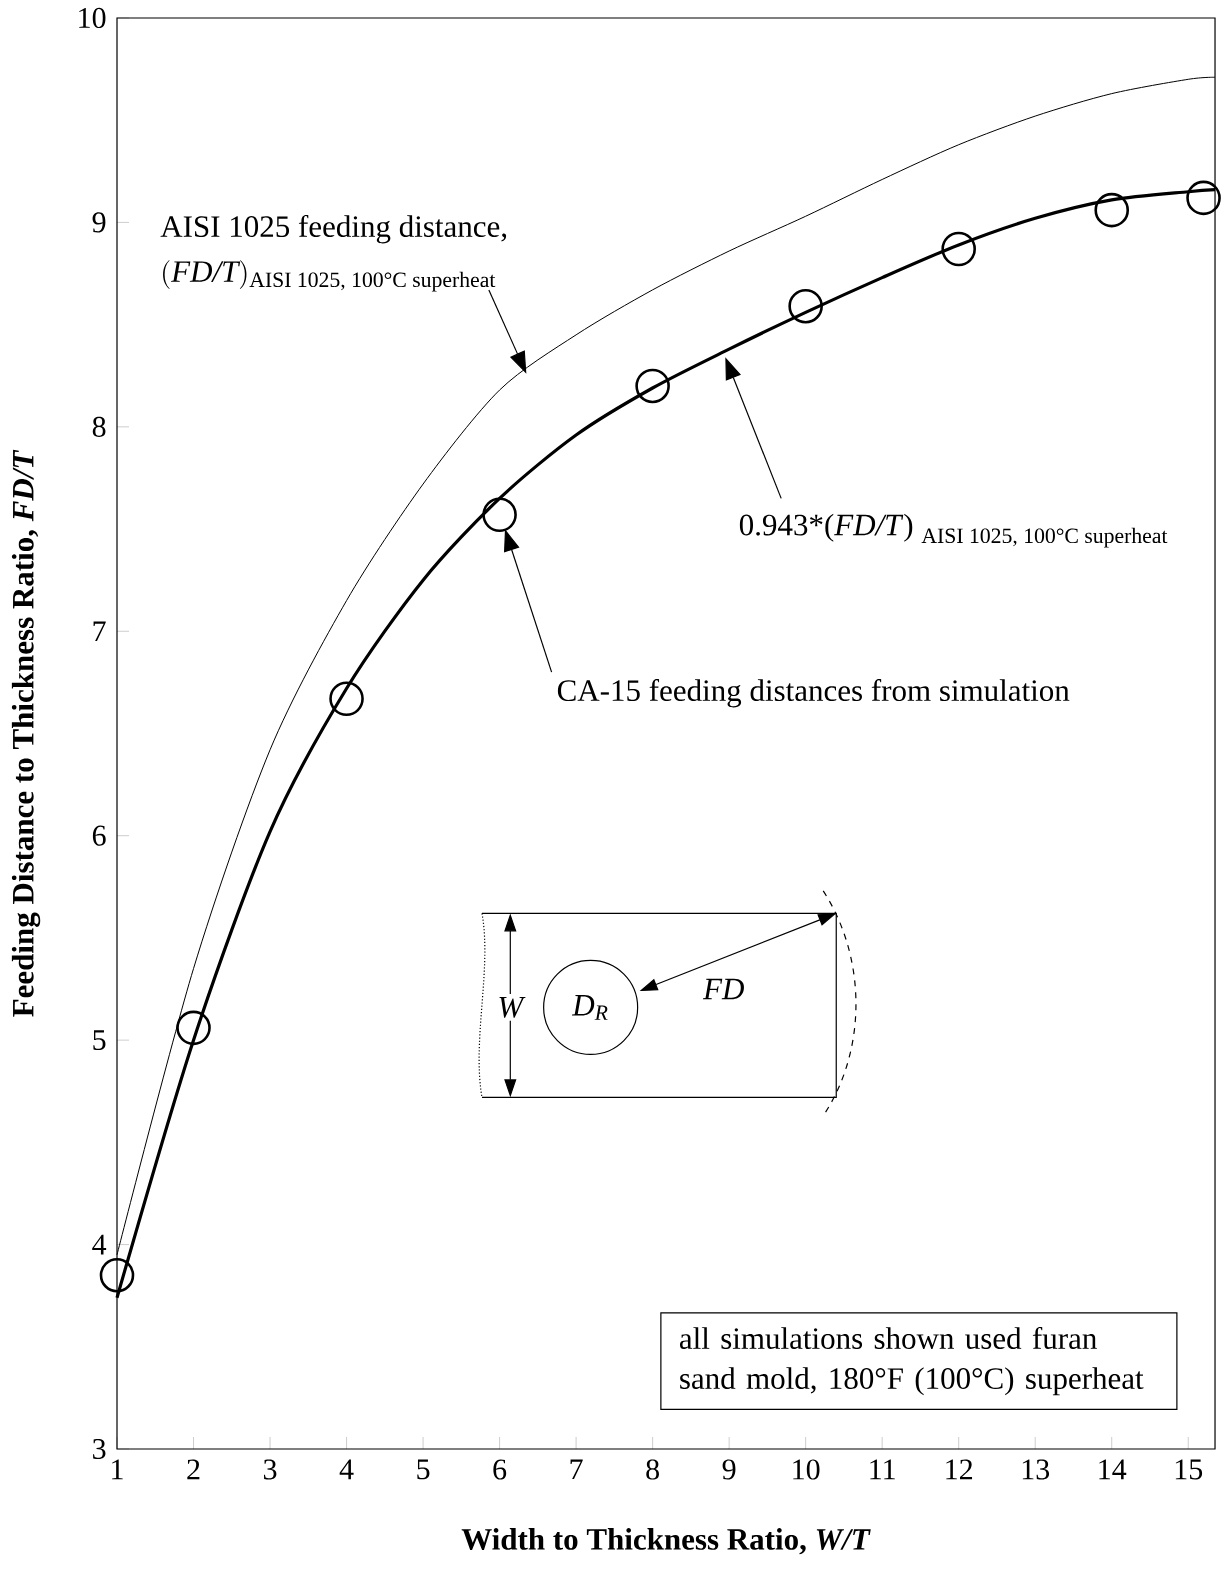  I want to click on annotation: $\textit{D}_{\textit{R}}$, so click(589, 1007).